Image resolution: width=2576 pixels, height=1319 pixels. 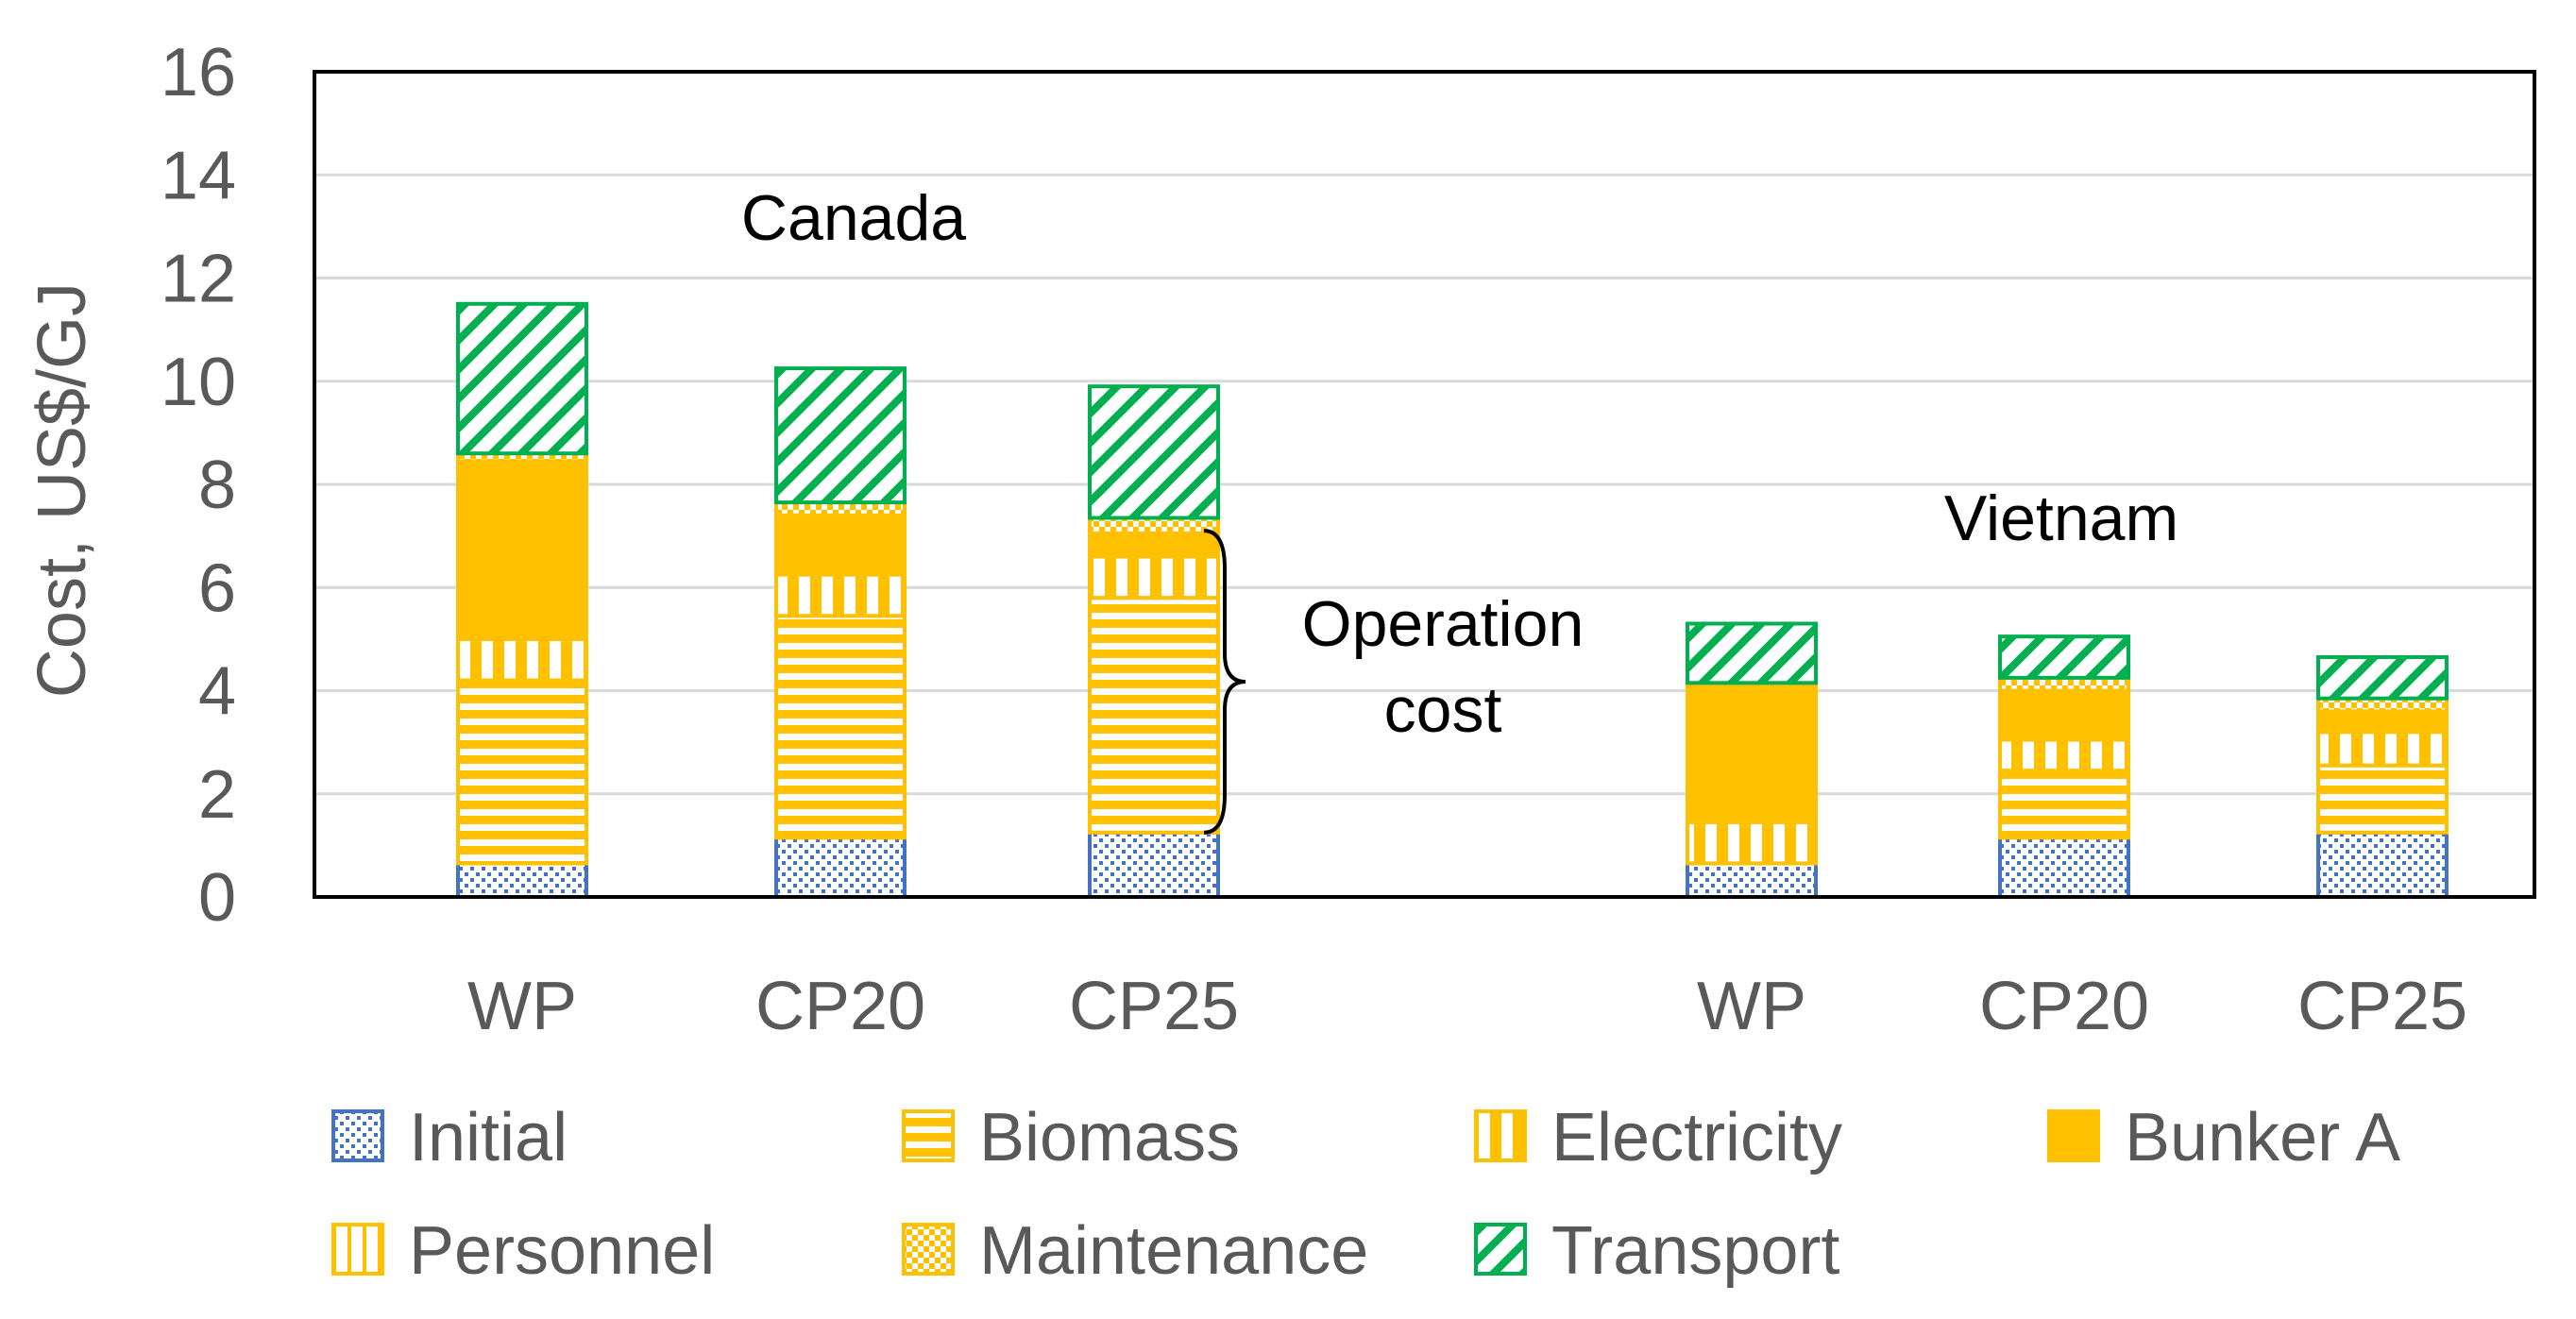 I want to click on y-tick-label: 10, so click(x=198, y=383).